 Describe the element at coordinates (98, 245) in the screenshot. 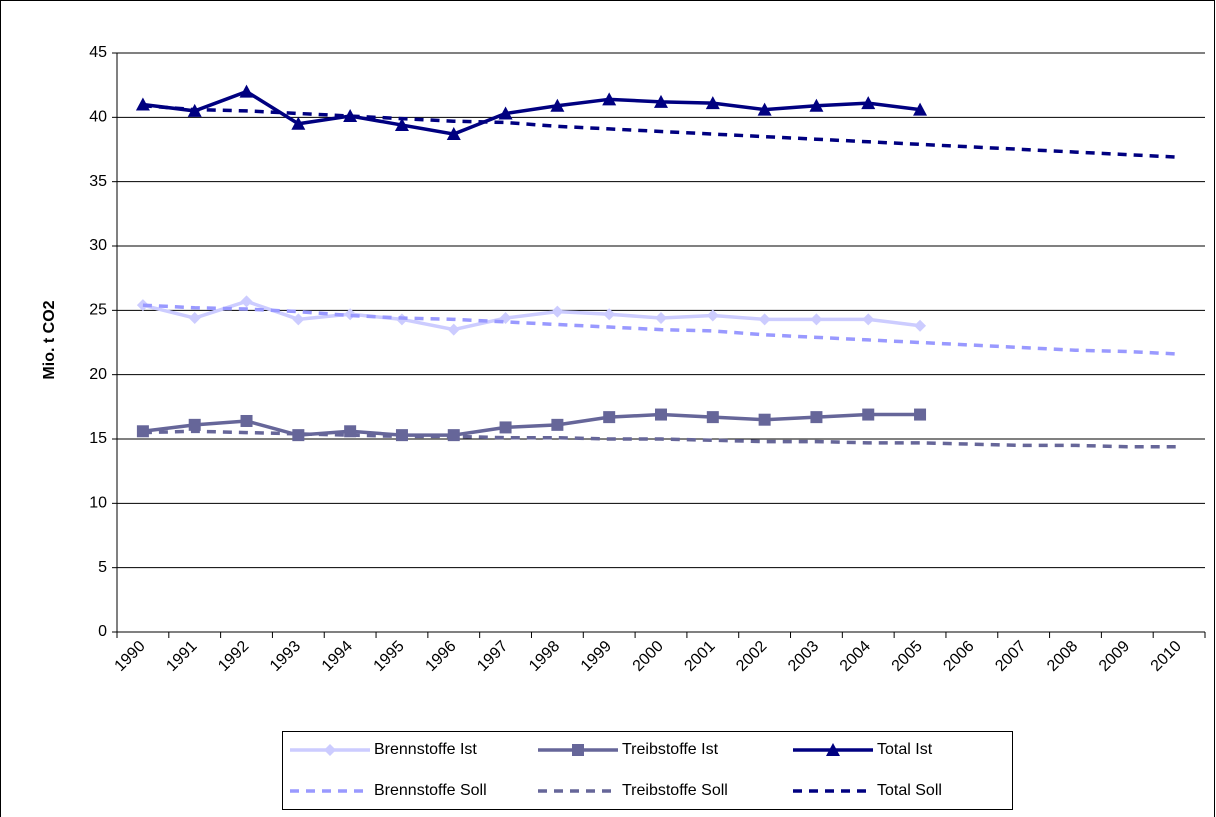

I see `y-tick-label: 30` at that location.